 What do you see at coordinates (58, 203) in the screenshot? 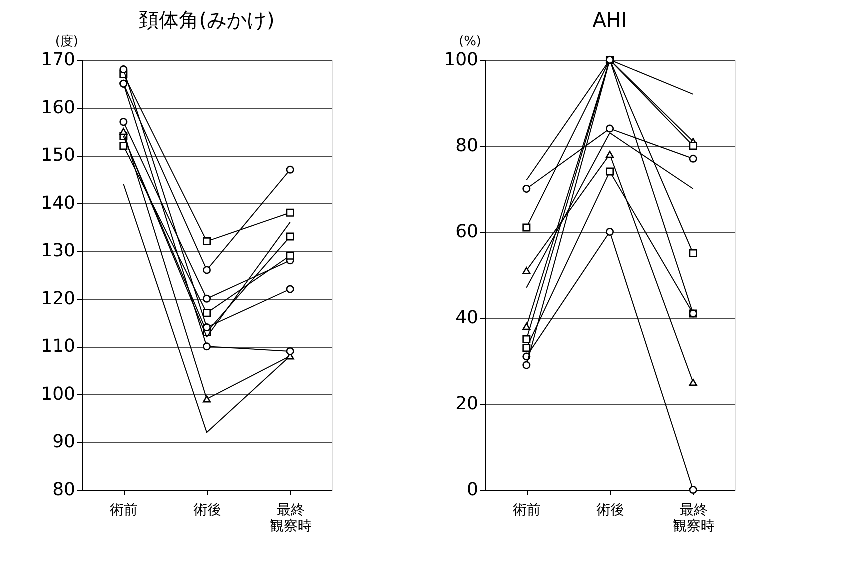
I see `y-tick-label: 140` at bounding box center [58, 203].